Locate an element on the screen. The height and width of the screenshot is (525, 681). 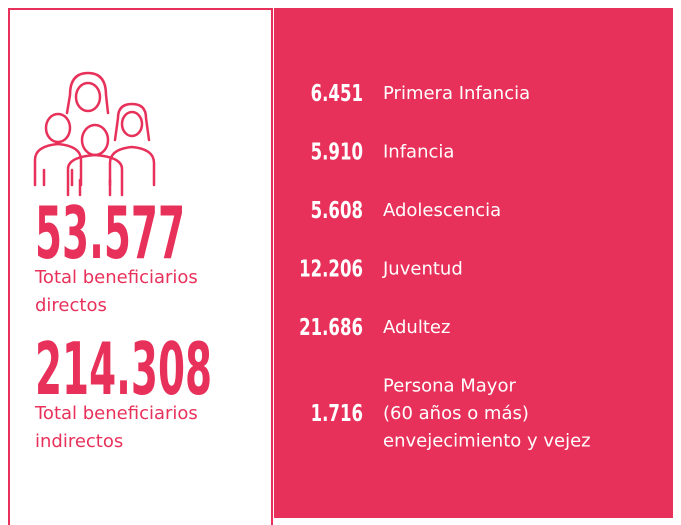
group-label: Persona Mayor is located at coordinates (449, 386).